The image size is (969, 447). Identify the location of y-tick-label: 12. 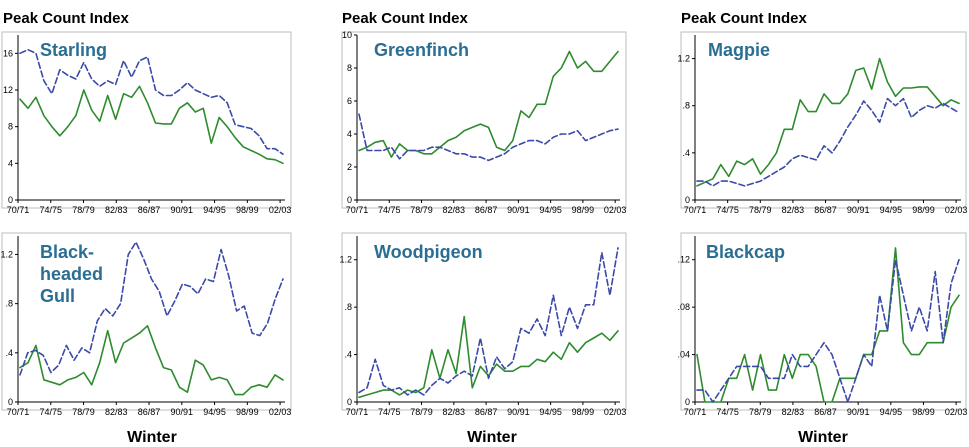
(8, 90).